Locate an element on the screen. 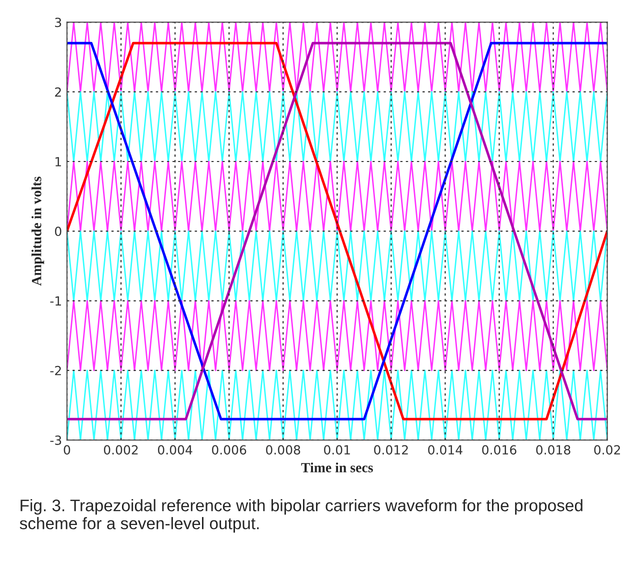  x-tick-label: 0.012 is located at coordinates (391, 450).